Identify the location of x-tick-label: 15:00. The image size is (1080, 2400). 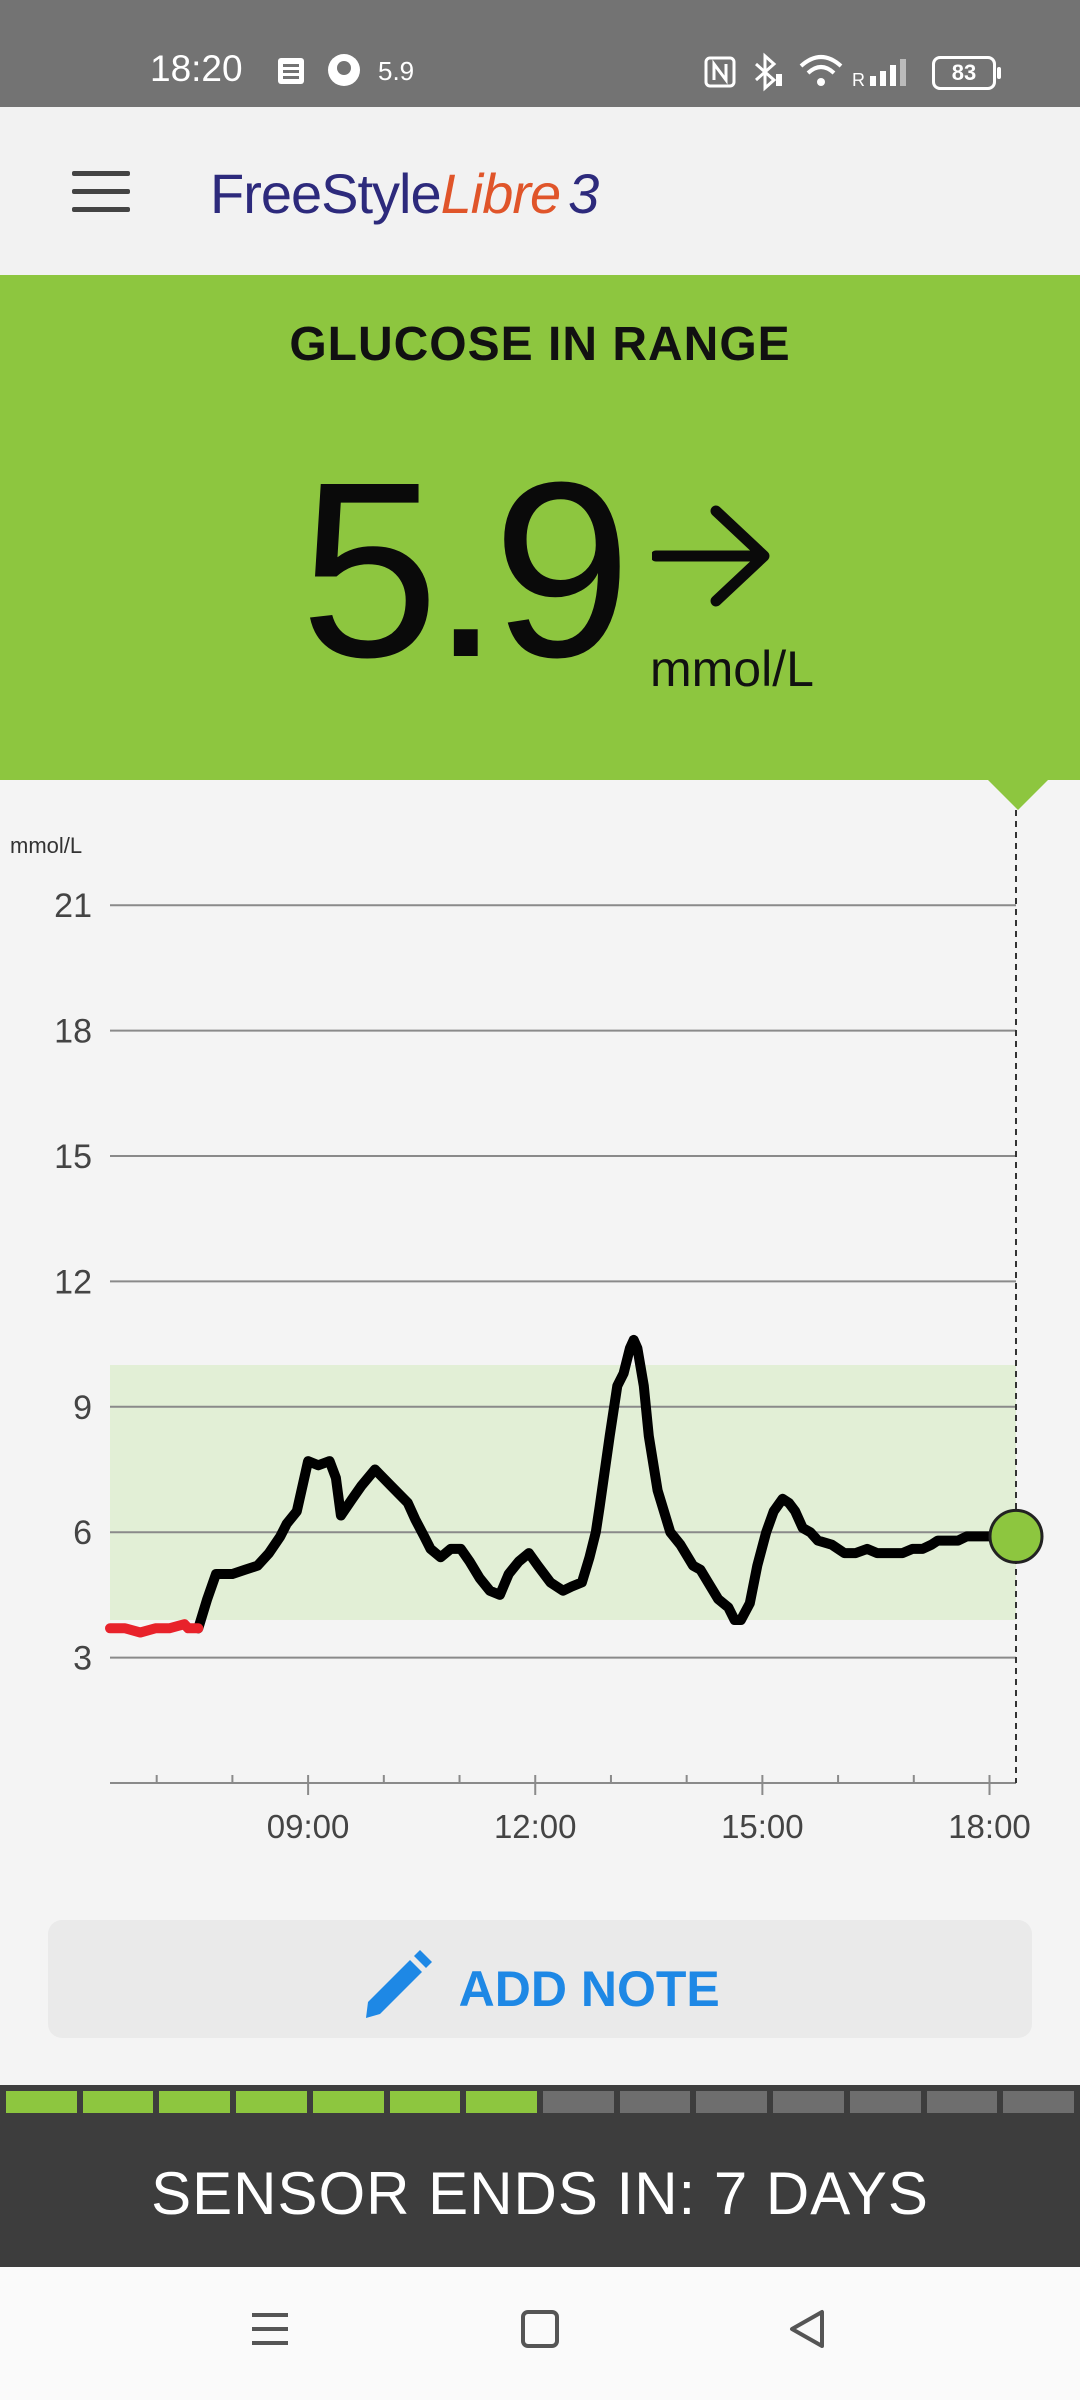
(762, 1826).